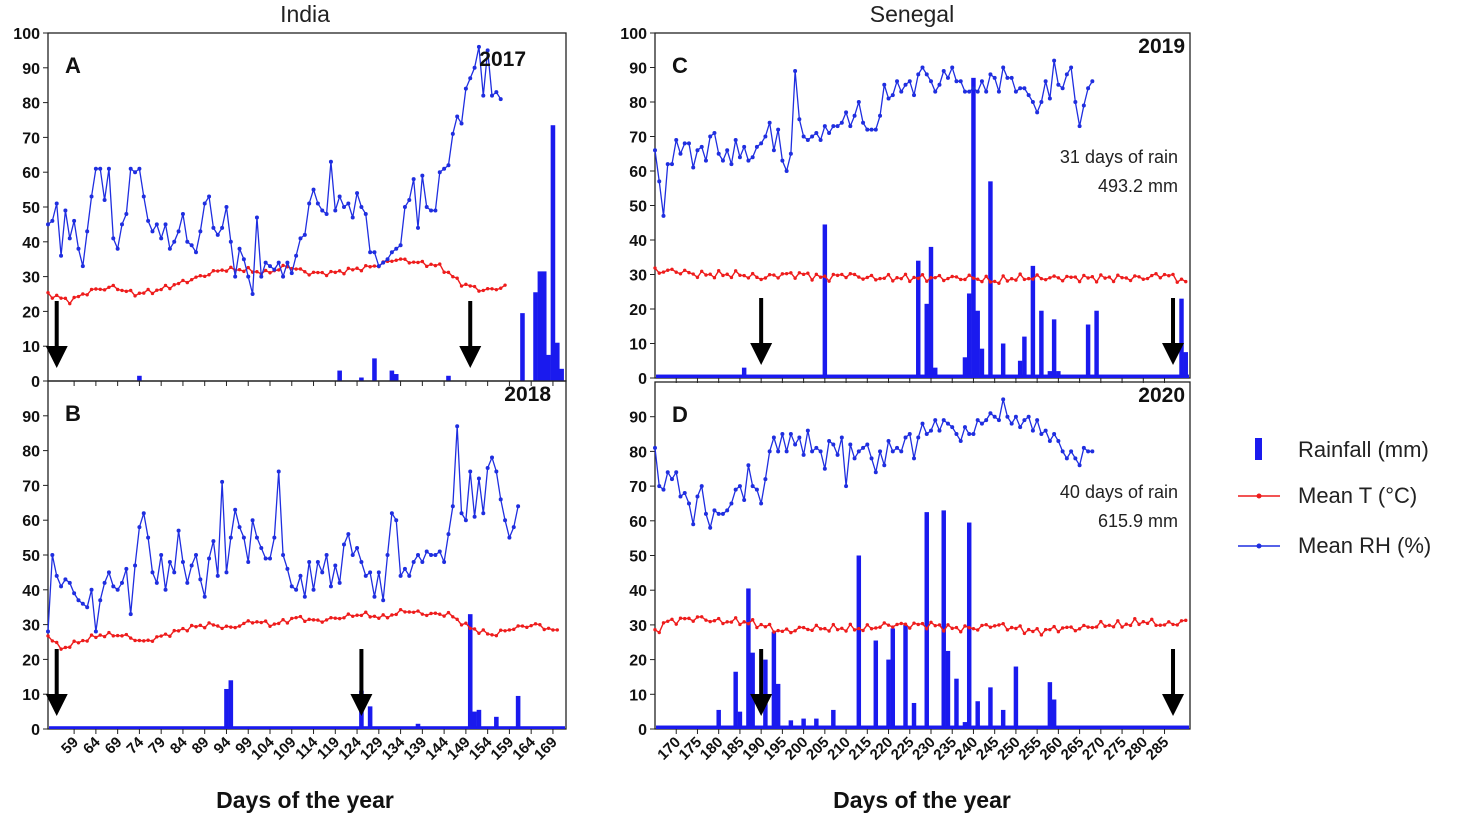 This screenshot has height=818, width=1476. I want to click on country-title-india: India, so click(305, 14).